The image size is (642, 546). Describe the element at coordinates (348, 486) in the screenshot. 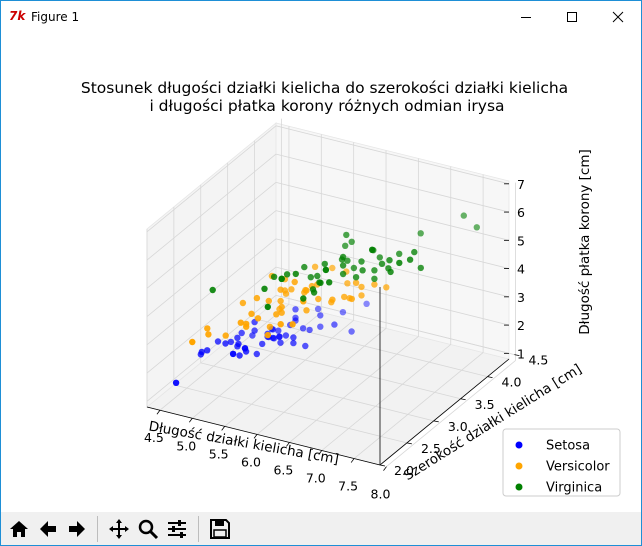

I see `x-tick-label: 7.5` at that location.